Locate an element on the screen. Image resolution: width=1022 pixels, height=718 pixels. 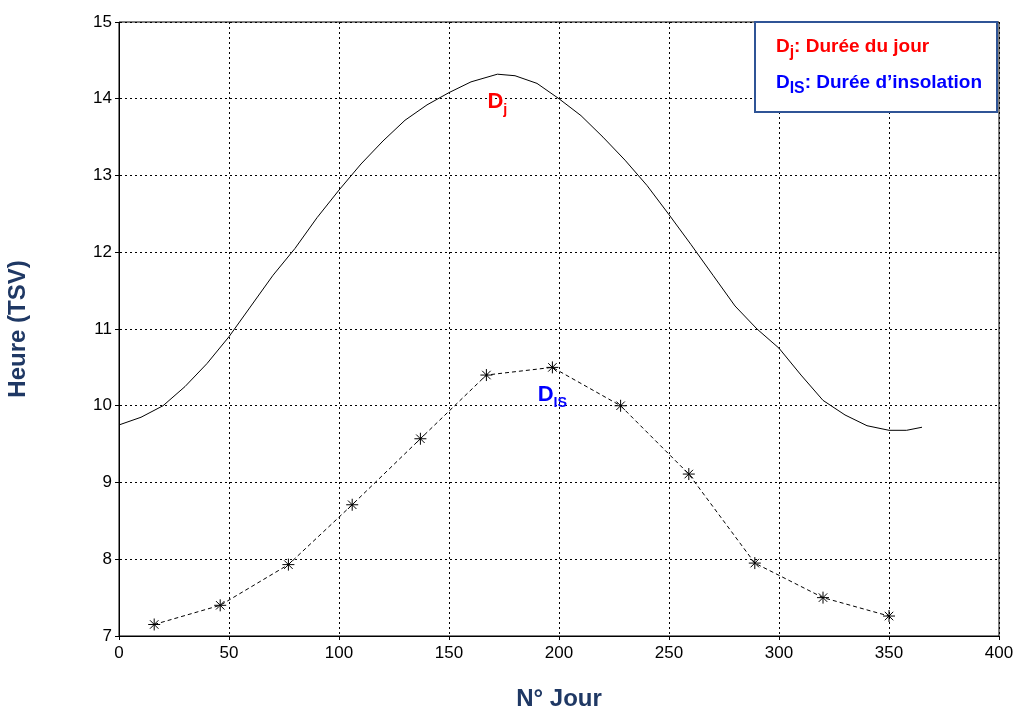
y-tick-label: 15 is located at coordinates (102, 21).